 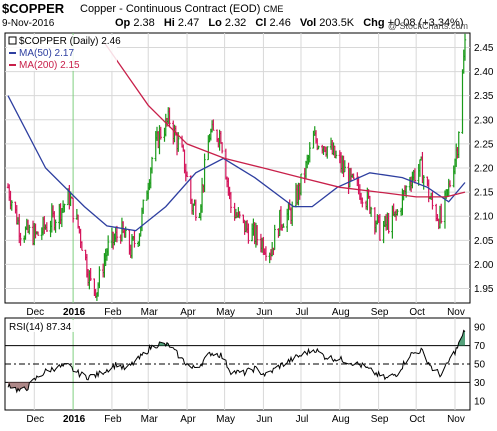 I want to click on legend-ma50: MA(50) 2.17, so click(x=46, y=53).